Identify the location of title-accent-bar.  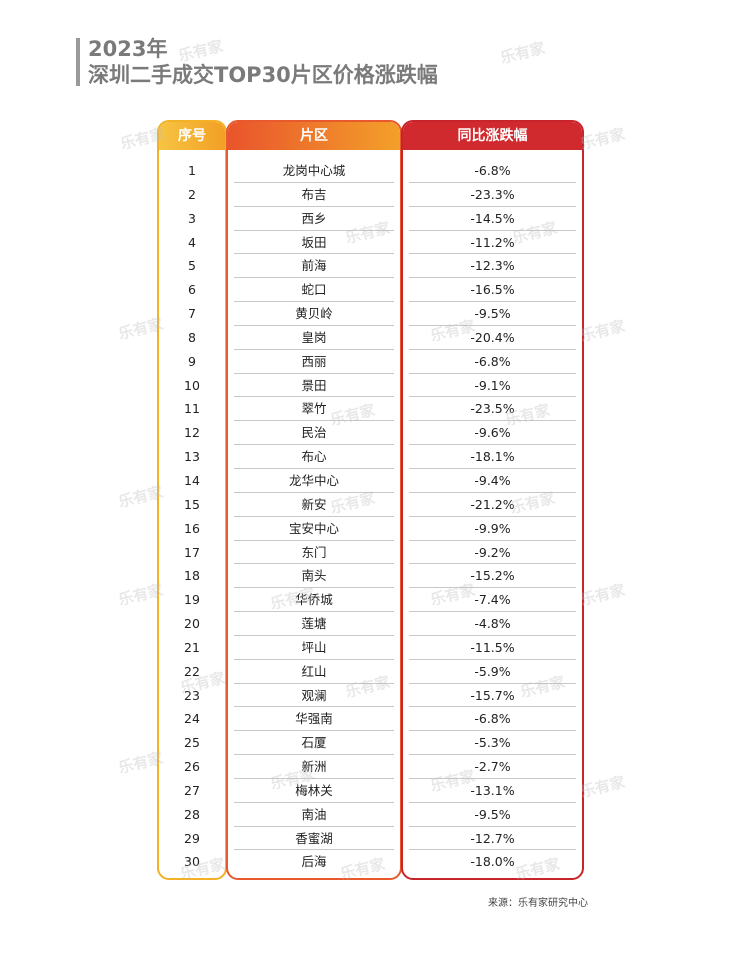
(78, 62).